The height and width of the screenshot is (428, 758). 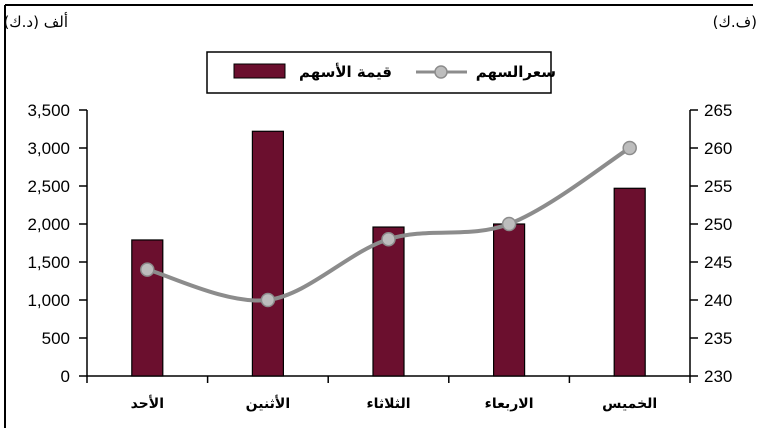 I want to click on legend-bar-swatch, so click(x=259, y=71).